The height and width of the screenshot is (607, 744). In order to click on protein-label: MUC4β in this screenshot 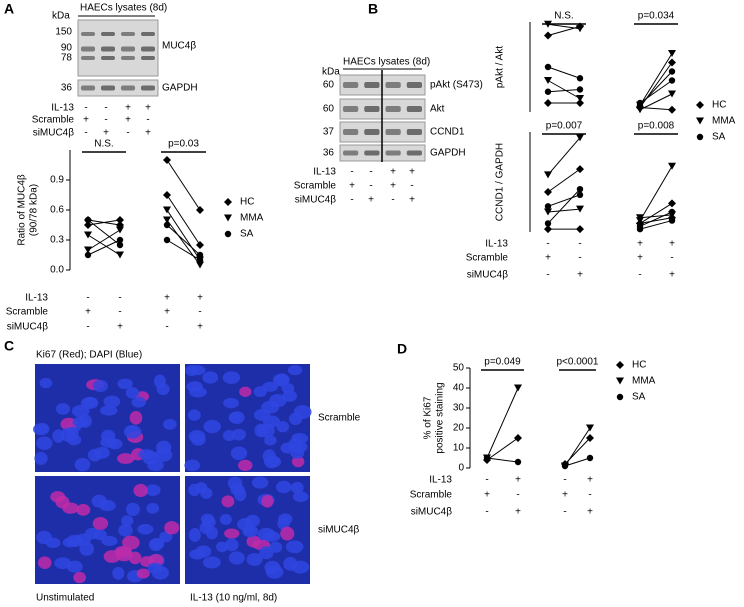, I will do `click(179, 46)`.